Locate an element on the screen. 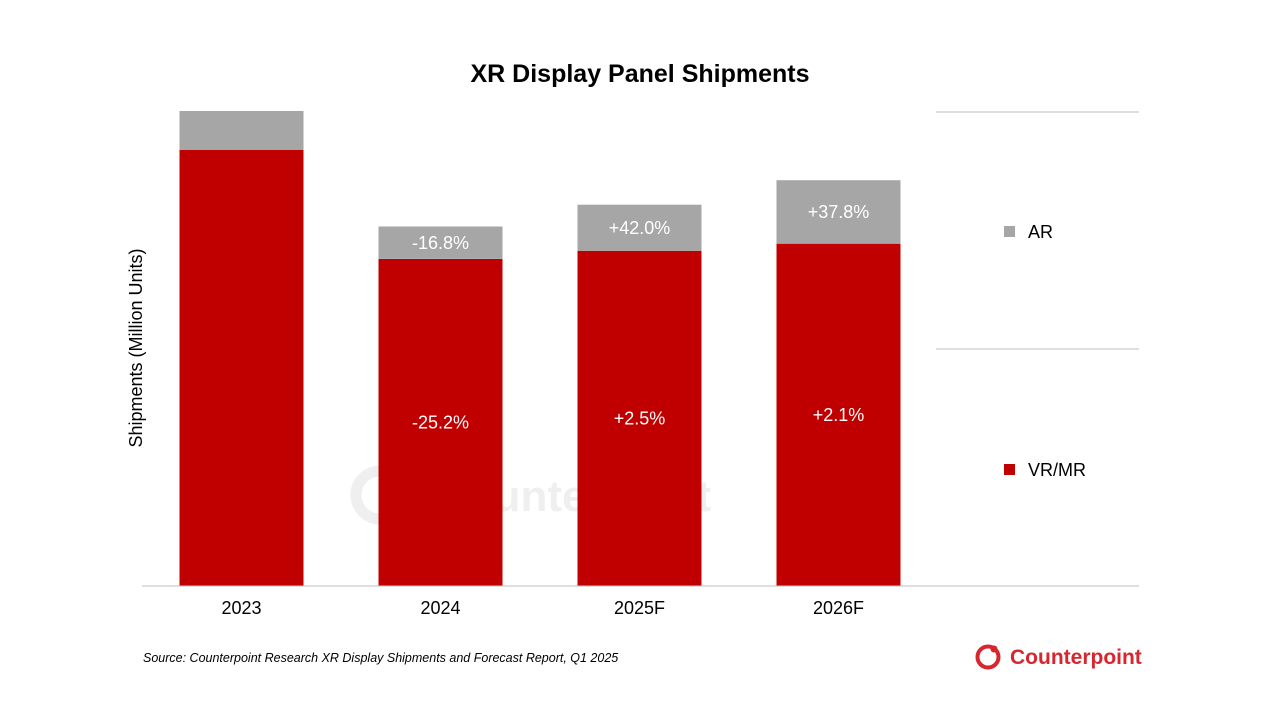 The height and width of the screenshot is (720, 1280). x-tick-label: 2025F is located at coordinates (639, 608).